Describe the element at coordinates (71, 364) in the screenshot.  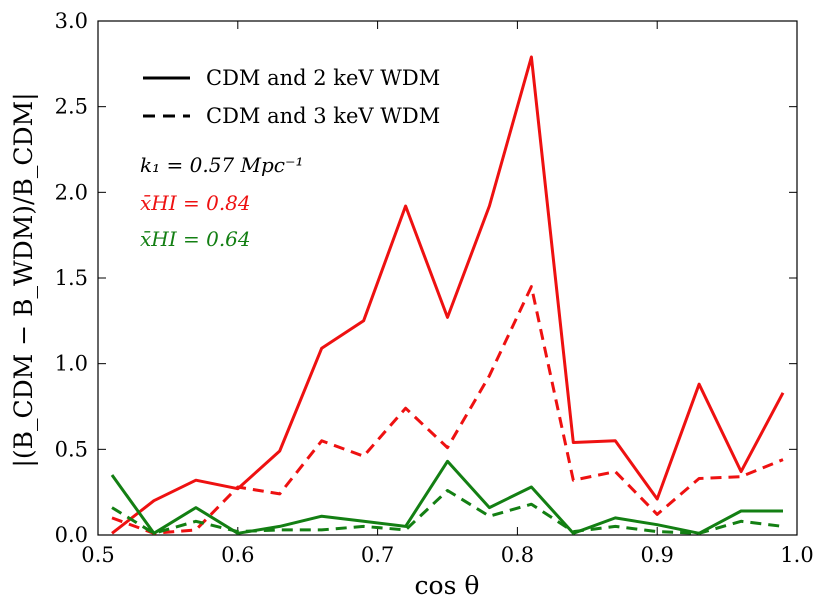
I see `y-tick-label: 1.0` at that location.